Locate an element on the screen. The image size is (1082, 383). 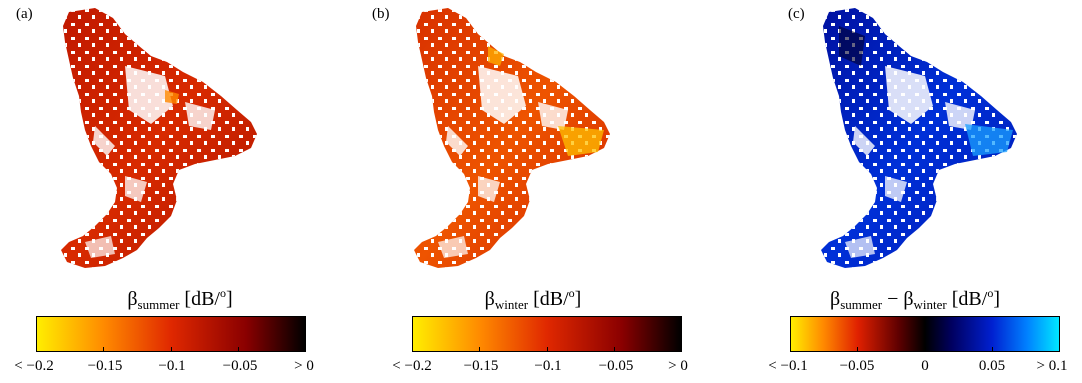
colorbar-title: βwinter [dB/o] is located at coordinates (533, 299).